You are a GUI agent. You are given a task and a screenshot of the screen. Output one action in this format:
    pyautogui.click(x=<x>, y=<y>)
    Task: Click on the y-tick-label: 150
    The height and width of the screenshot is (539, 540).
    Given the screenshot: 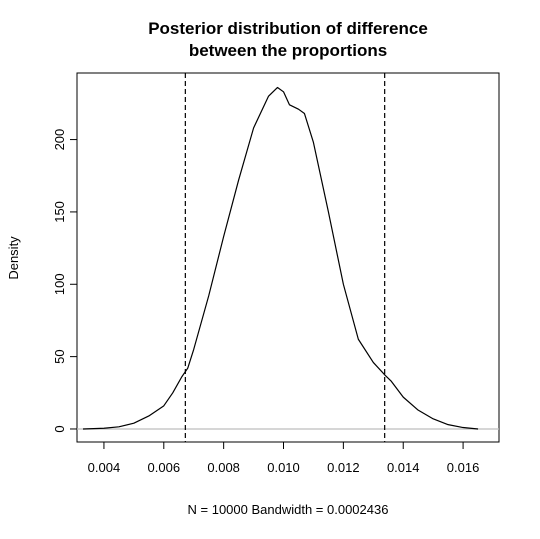 What is the action you would take?
    pyautogui.click(x=59, y=212)
    